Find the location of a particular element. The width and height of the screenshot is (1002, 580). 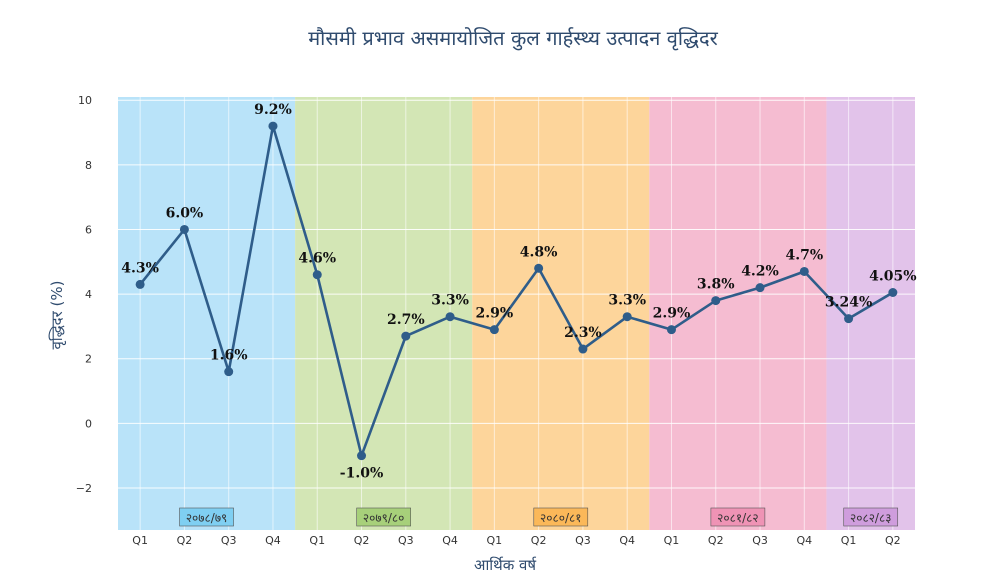

y-tick-label: 2 is located at coordinates (88, 359).